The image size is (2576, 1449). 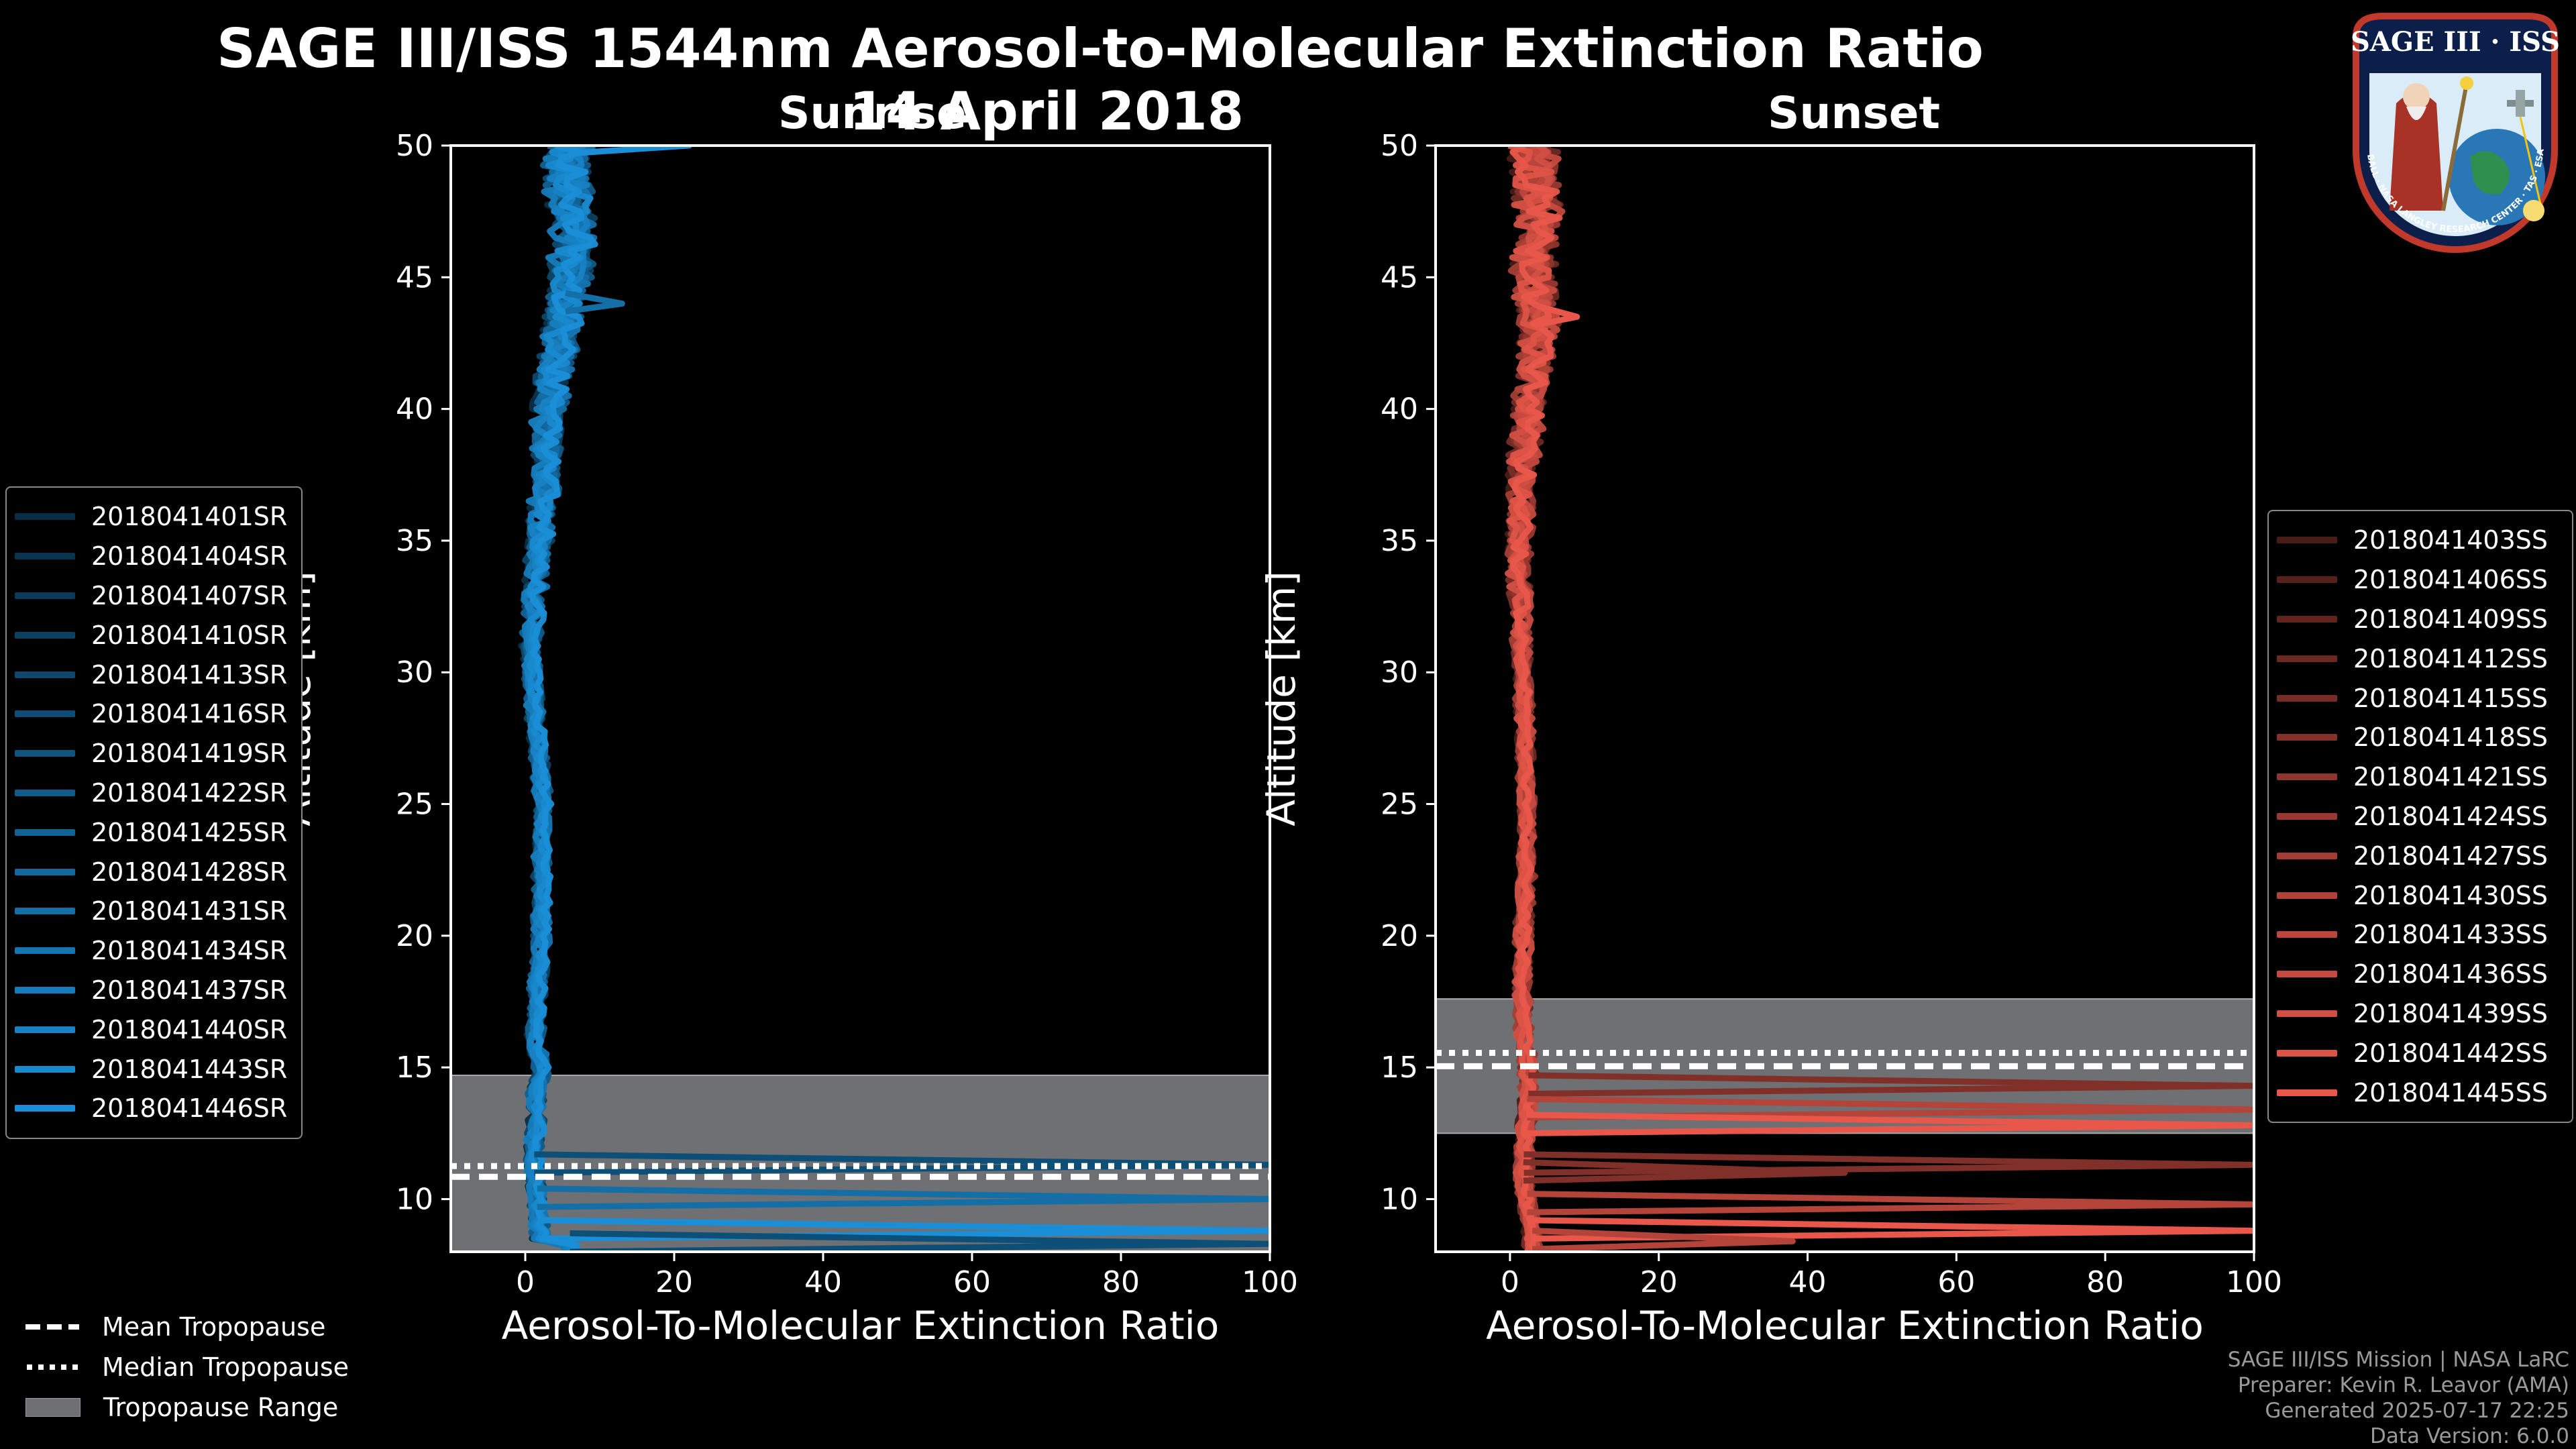 What do you see at coordinates (2450, 895) in the screenshot?
I see `legend-label: 2018041430SS` at bounding box center [2450, 895].